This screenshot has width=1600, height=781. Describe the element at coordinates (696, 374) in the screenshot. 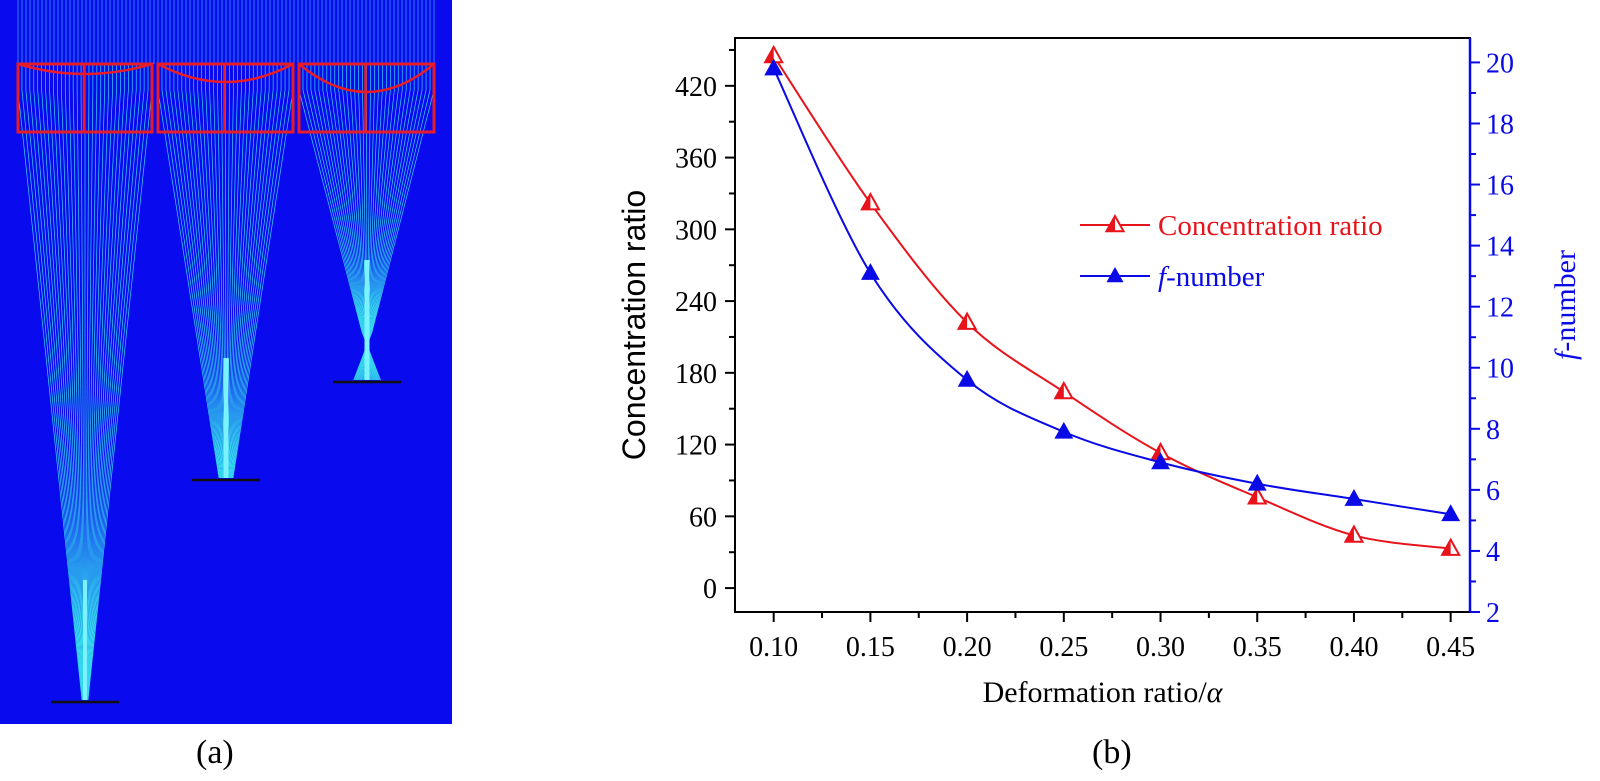

I see `y-left-tick-label: 180` at that location.